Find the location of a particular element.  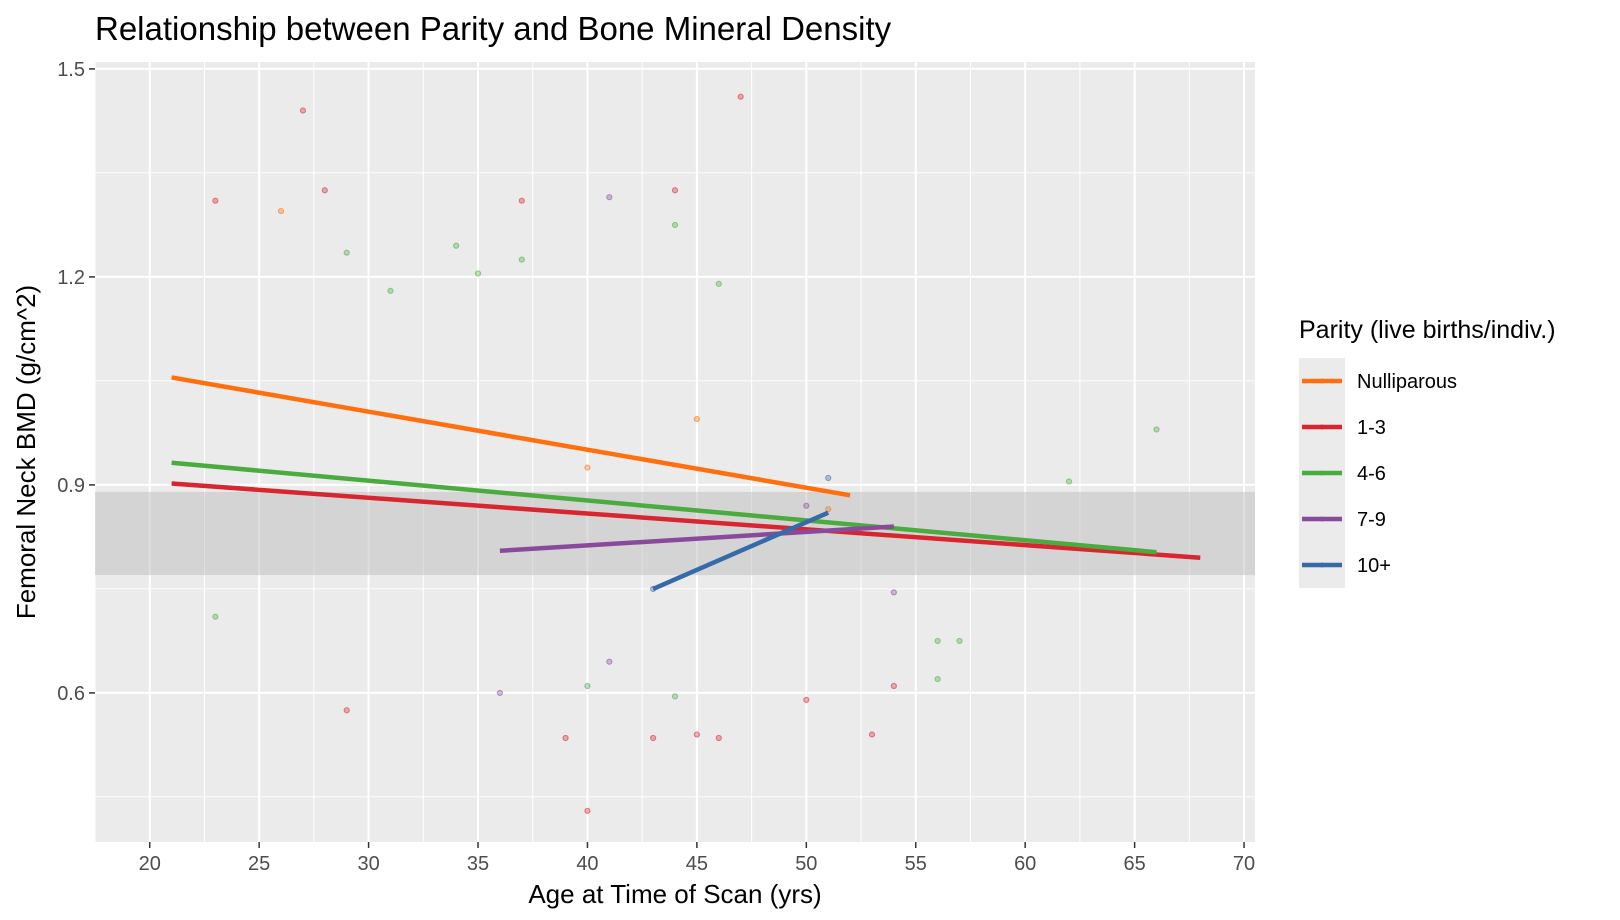

x-axis-title: Age at Time of Scan (yrs) is located at coordinates (674, 894).